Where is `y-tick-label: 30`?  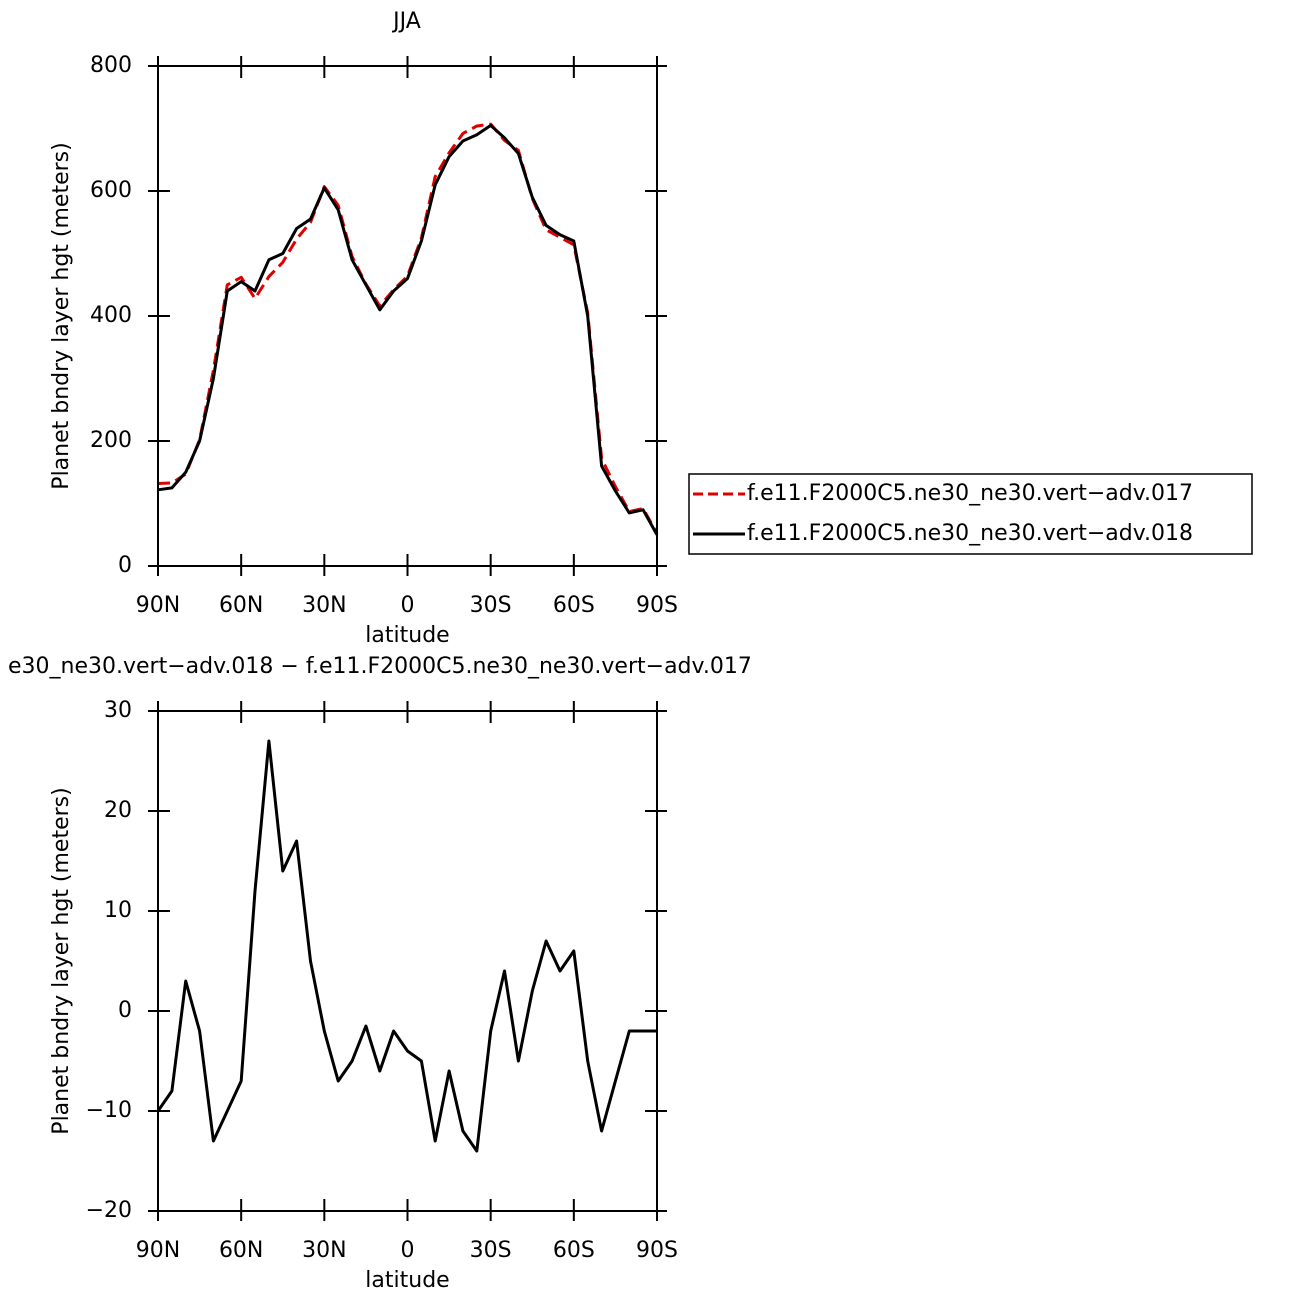
y-tick-label: 30 is located at coordinates (118, 710).